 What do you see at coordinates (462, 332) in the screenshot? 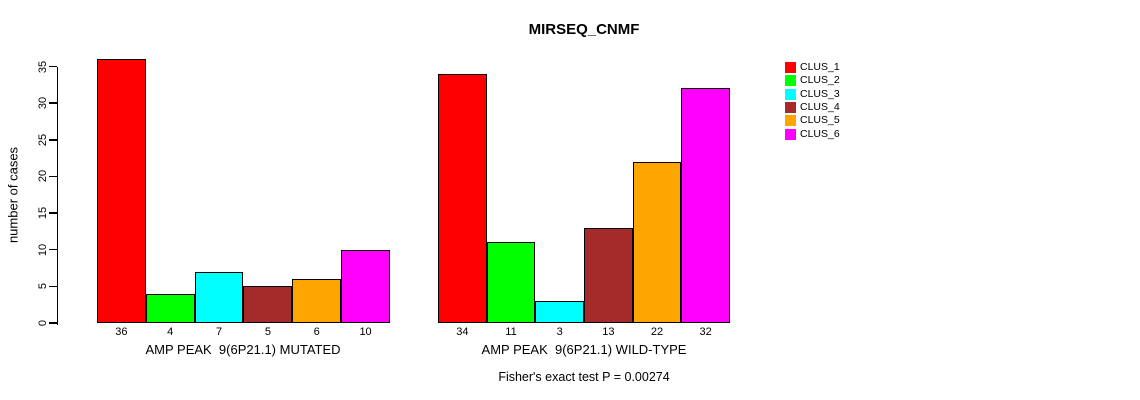
I see `bar-value-label: 34` at bounding box center [462, 332].